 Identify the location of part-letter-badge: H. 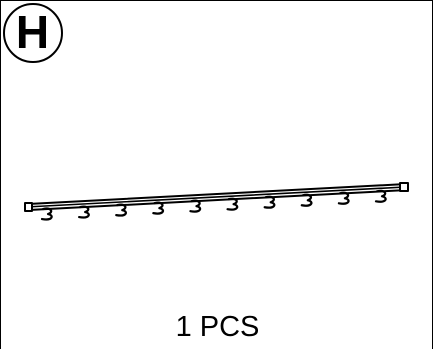
(33, 33).